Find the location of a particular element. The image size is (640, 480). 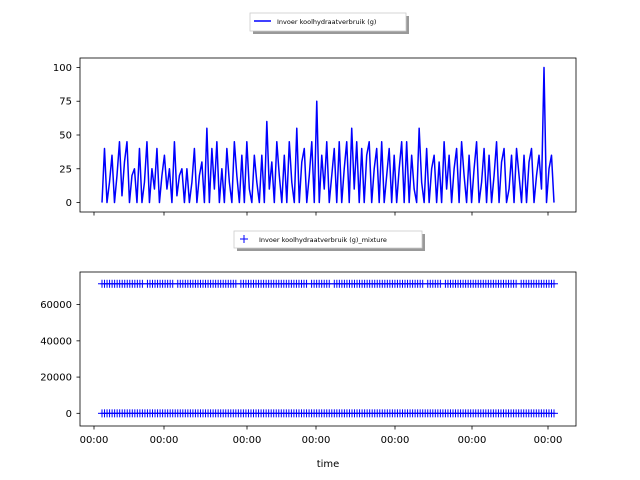

top-legend: Invoer koolhydraatverbruik (g) is located at coordinates (329, 23).